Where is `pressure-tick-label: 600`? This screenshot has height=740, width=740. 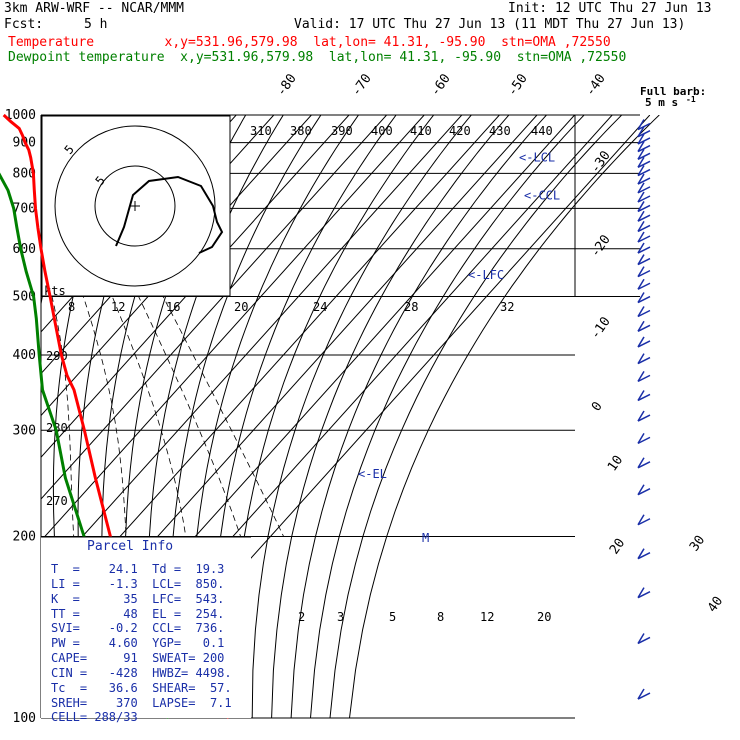
pressure-tick-label: 600 is located at coordinates (24, 249).